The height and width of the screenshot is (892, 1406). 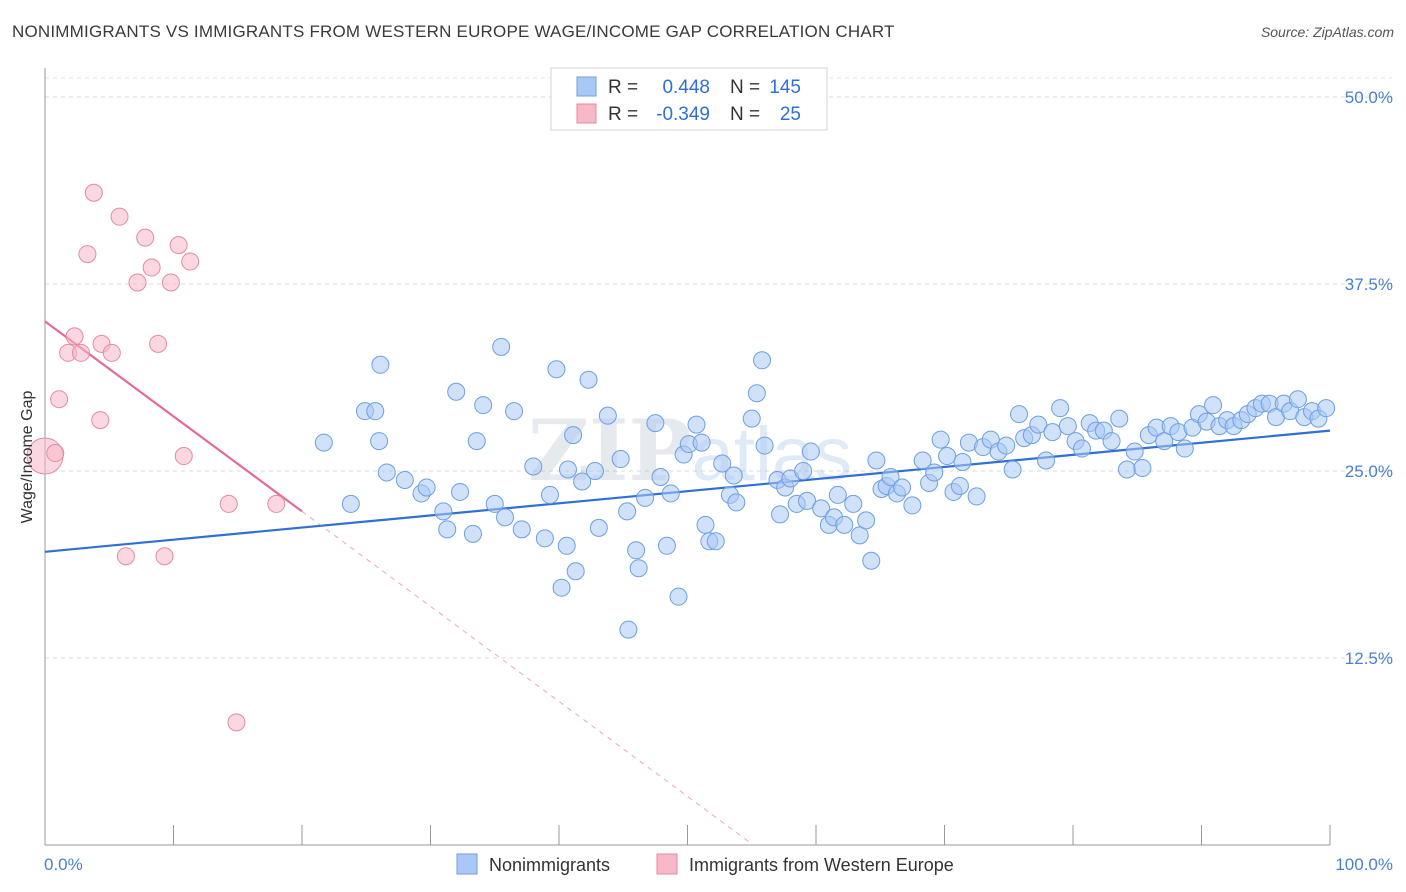 I want to click on bottom-legend-label: Immigrants from Western Europe, so click(x=821, y=865).